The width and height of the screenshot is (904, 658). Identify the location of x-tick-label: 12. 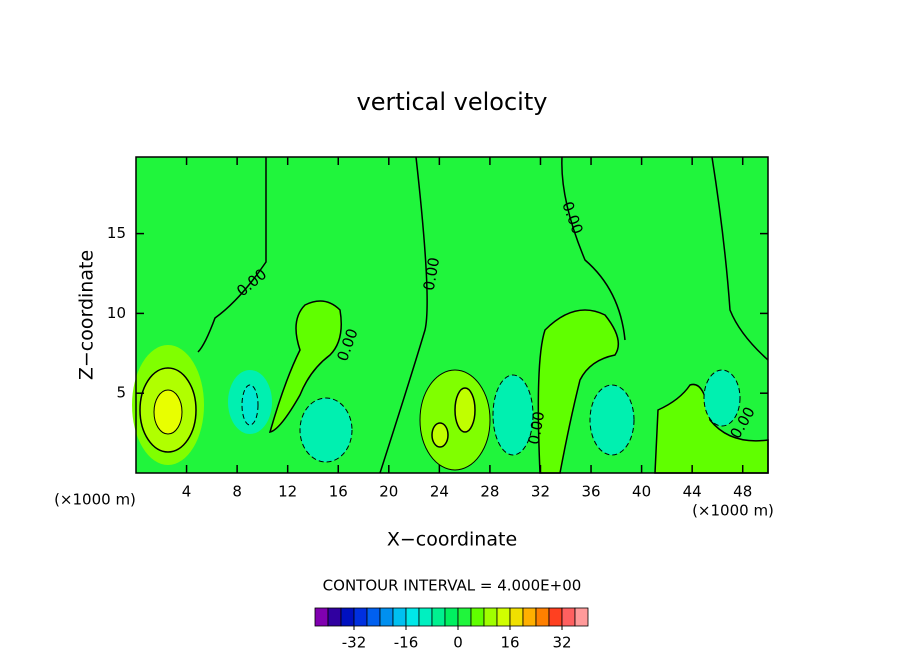
(287, 492).